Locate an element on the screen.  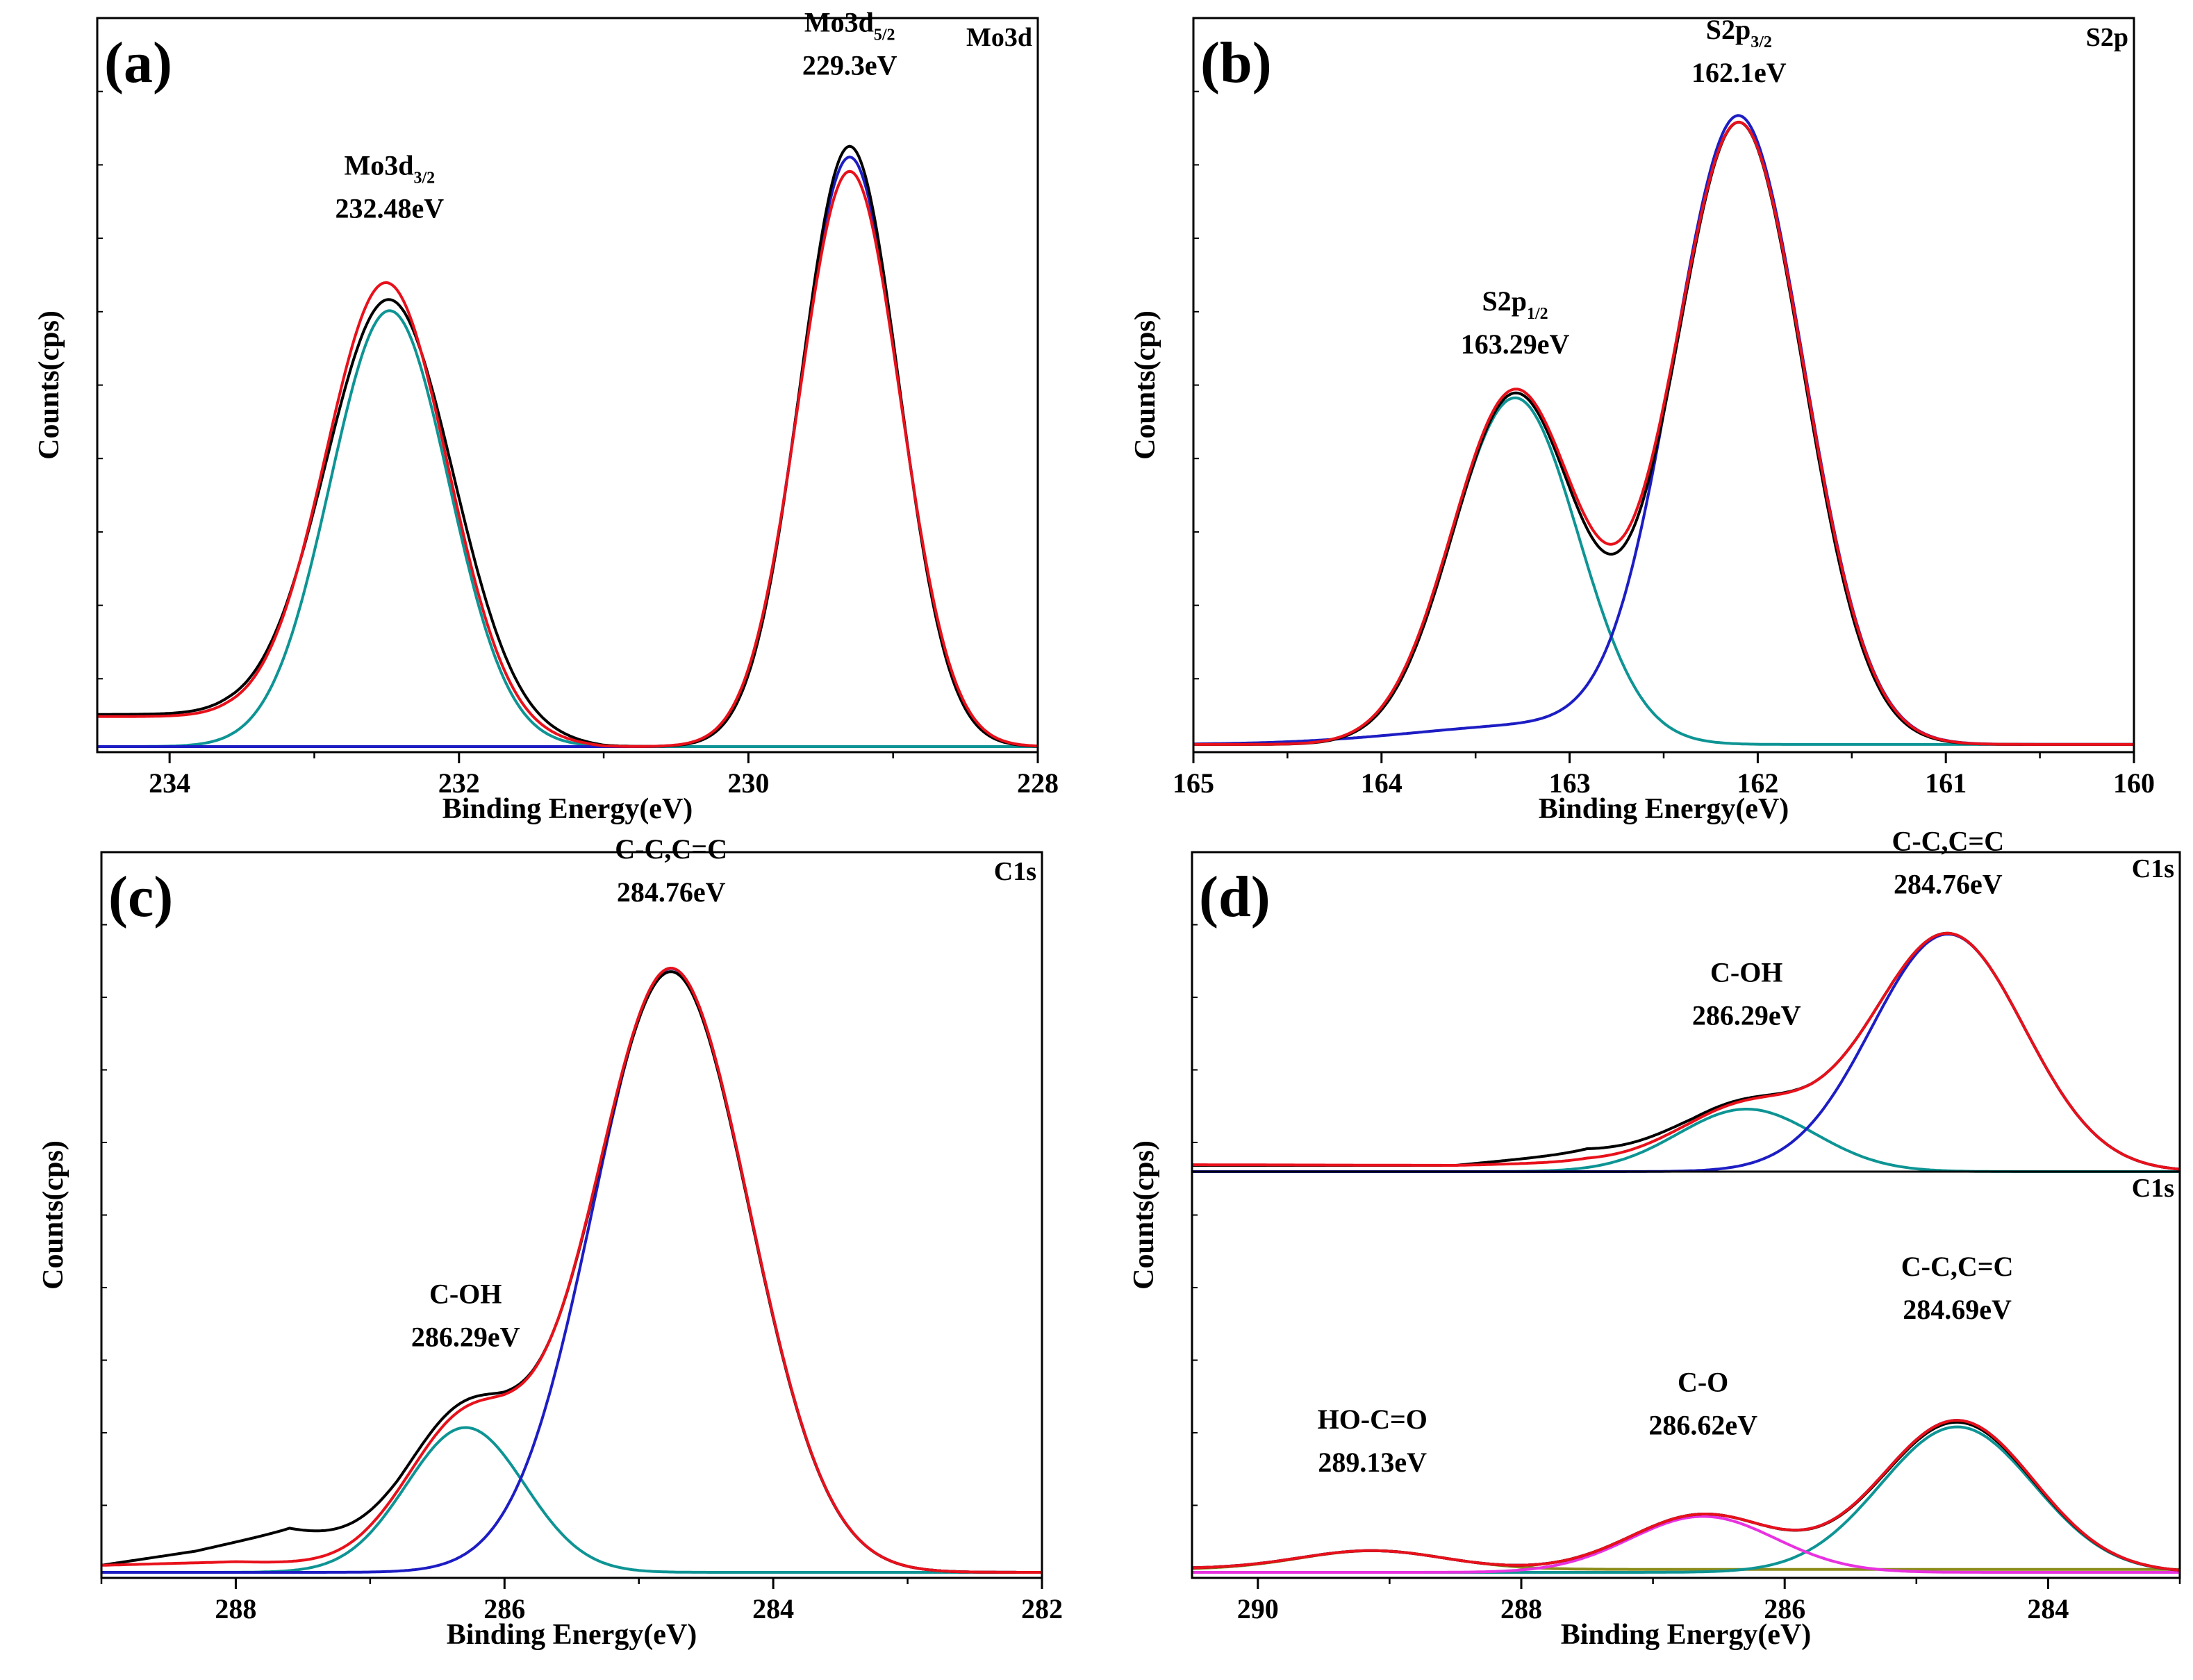
panel-a-x-tick-label: 234 is located at coordinates (169, 783).